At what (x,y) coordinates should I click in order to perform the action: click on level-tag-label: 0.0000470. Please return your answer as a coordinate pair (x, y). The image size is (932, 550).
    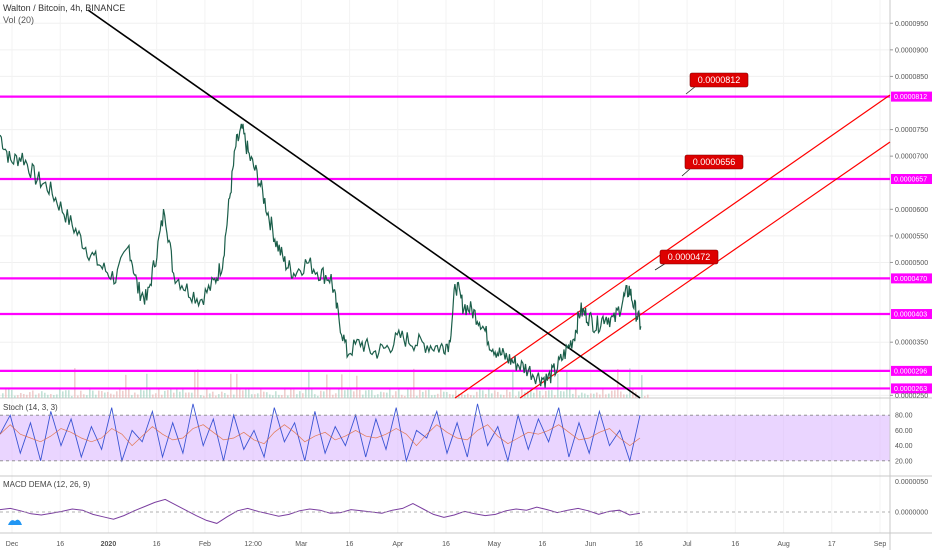
    Looking at the image, I should click on (910, 279).